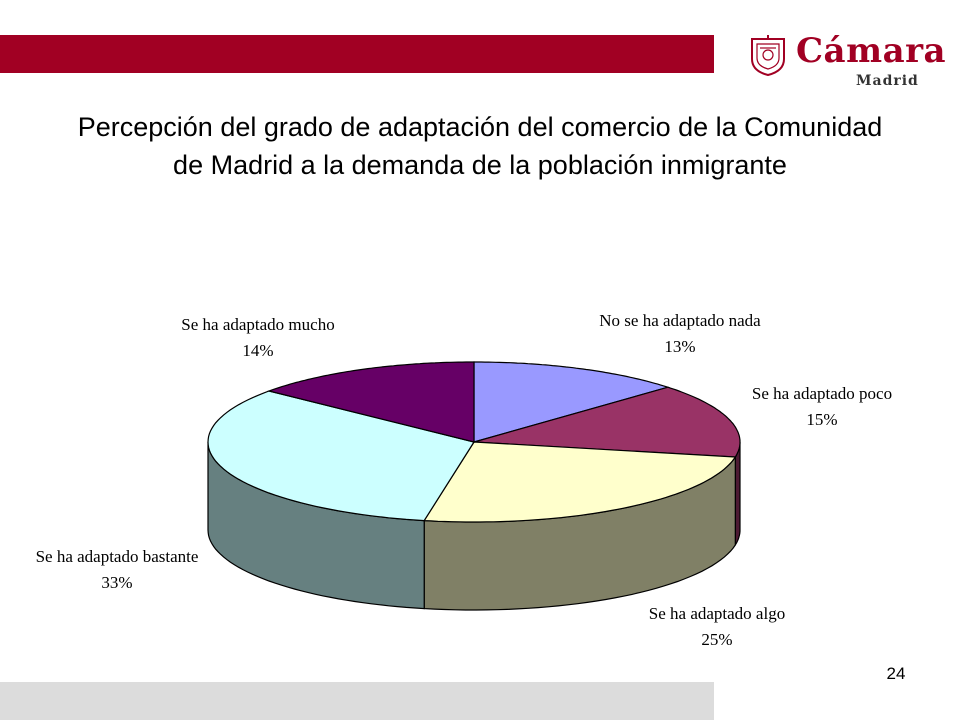  I want to click on page-number: 24, so click(896, 673).